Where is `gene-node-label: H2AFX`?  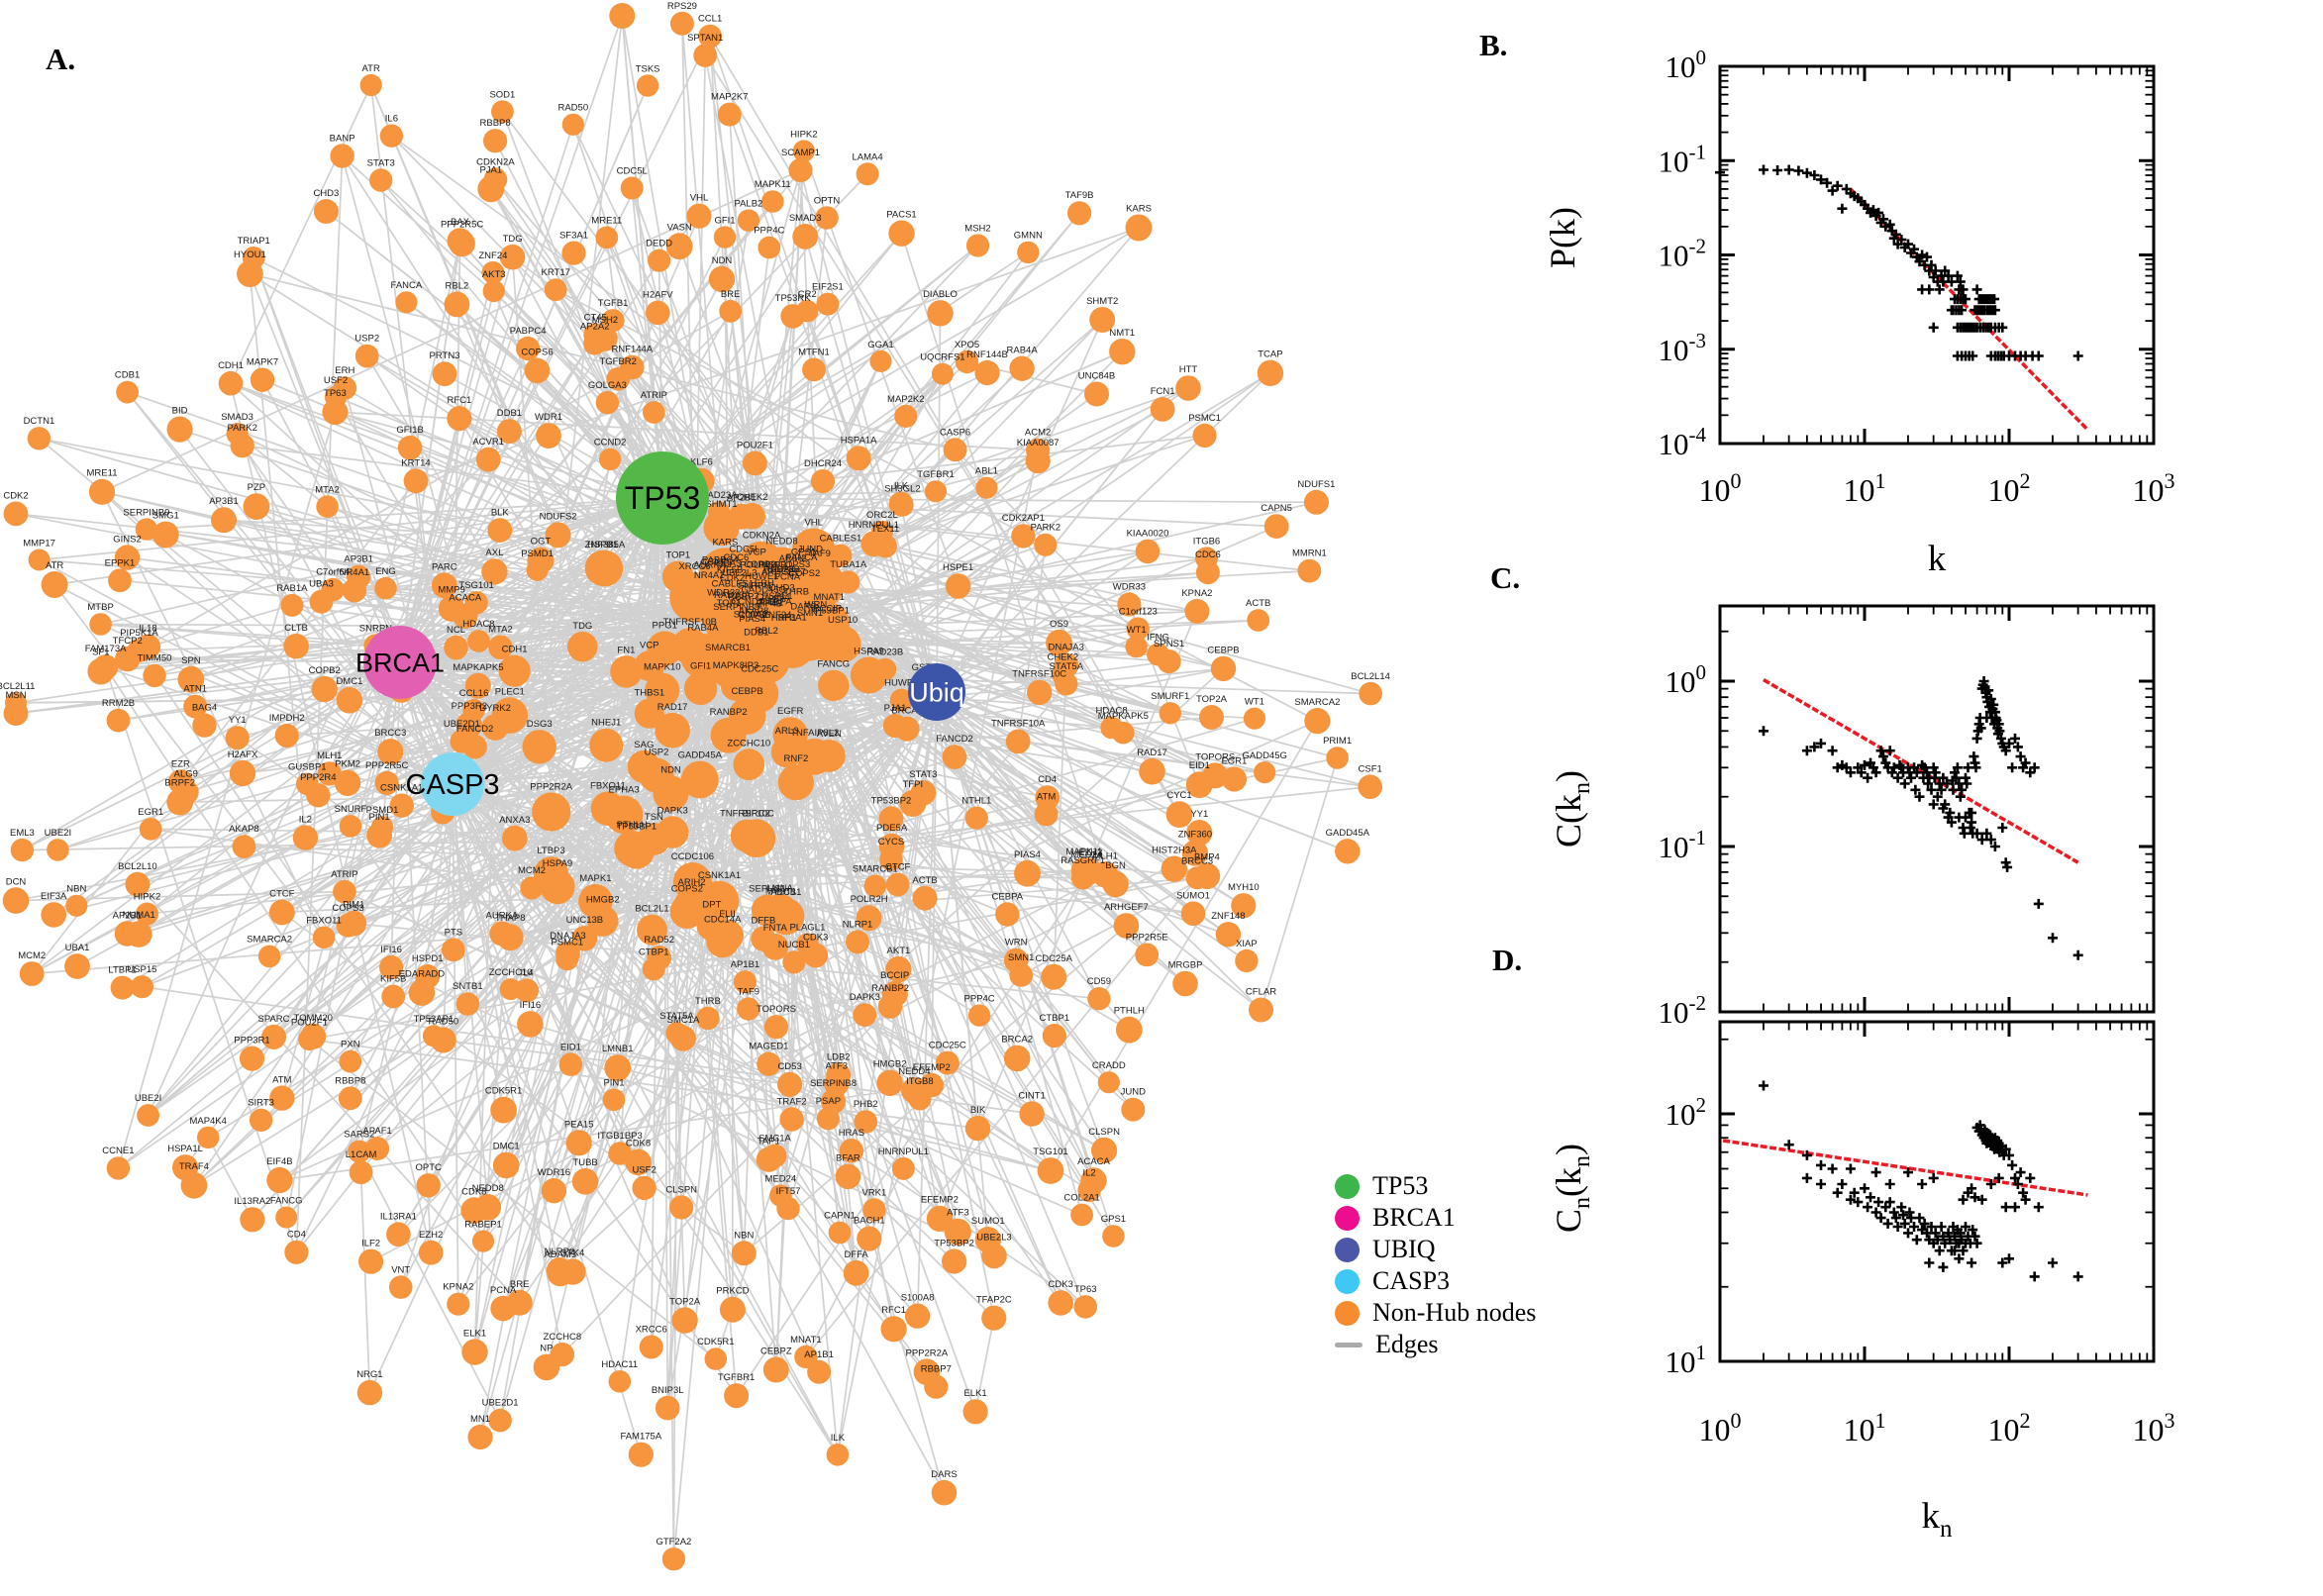 gene-node-label: H2AFX is located at coordinates (243, 754).